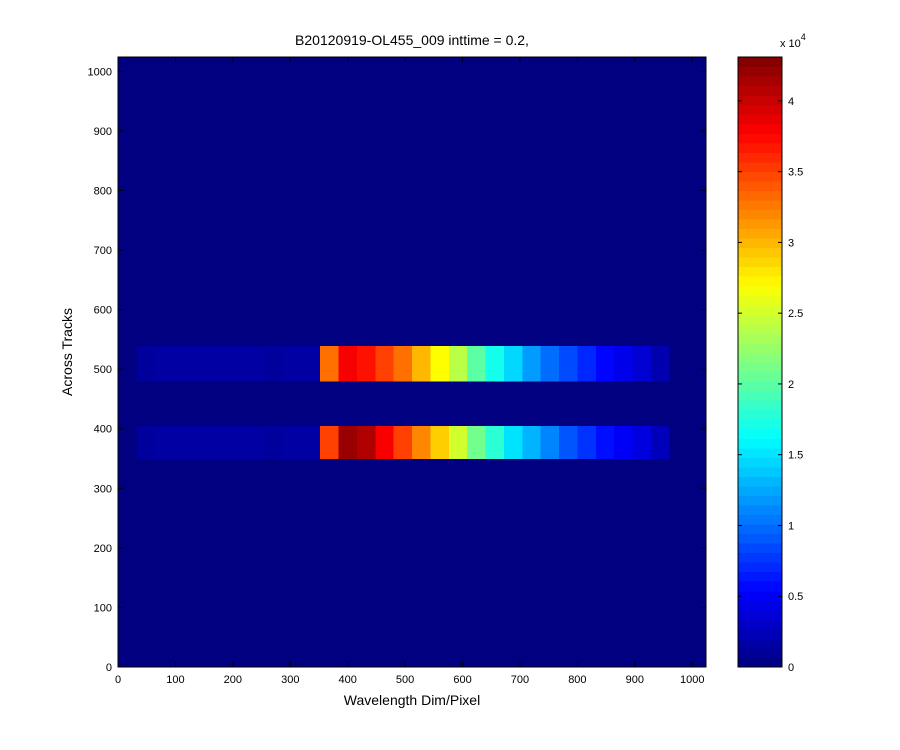 The width and height of the screenshot is (900, 750). Describe the element at coordinates (103, 370) in the screenshot. I see `y-tick-label: 500` at that location.